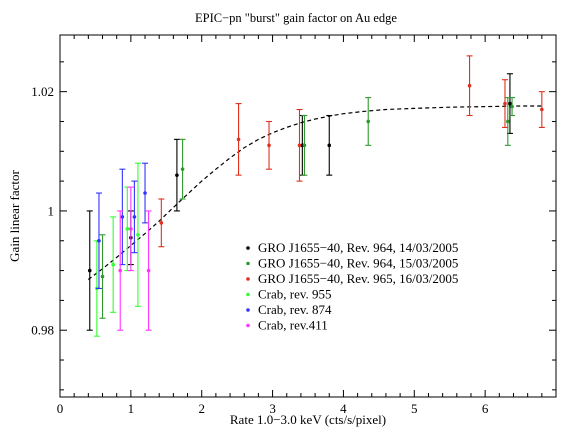 The width and height of the screenshot is (569, 431). What do you see at coordinates (358, 263) in the screenshot?
I see `legend-label: GRO J1655−40, Rev. 964, 15/03/2005` at bounding box center [358, 263].